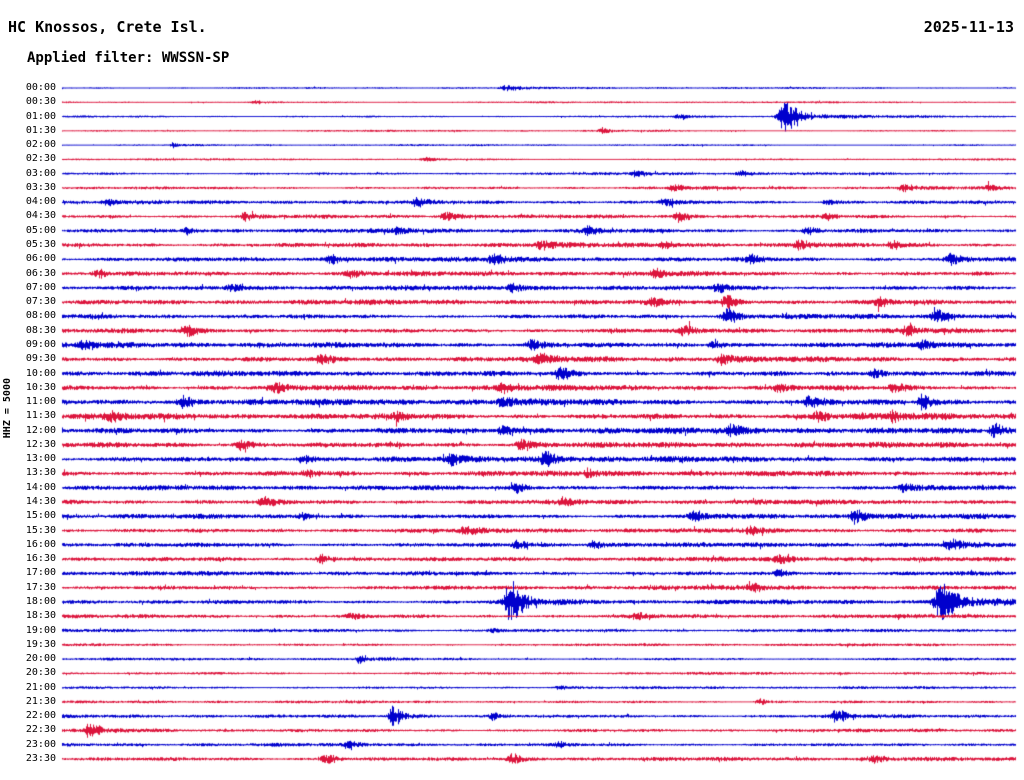 Image resolution: width=1024 pixels, height=780 pixels. What do you see at coordinates (40, 587) in the screenshot?
I see `time-label: 17:30` at bounding box center [40, 587].